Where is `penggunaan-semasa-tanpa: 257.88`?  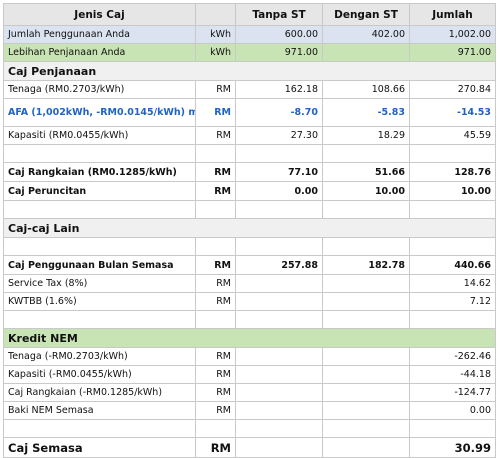
penggunaan-semasa-tanpa: 257.88 is located at coordinates (279, 265).